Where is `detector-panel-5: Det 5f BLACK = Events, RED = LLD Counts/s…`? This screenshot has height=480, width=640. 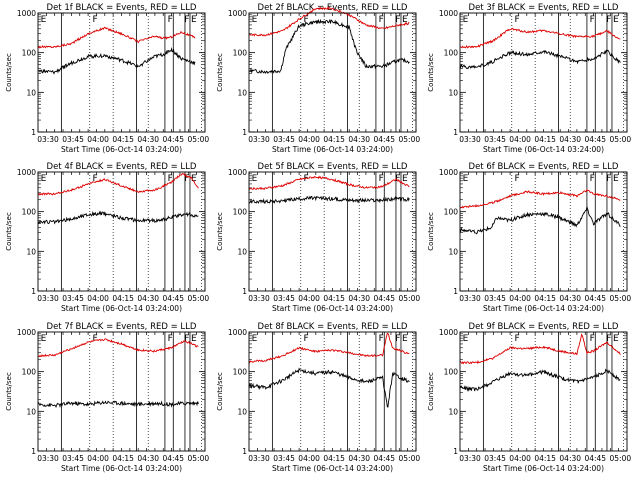 detector-panel-5: Det 5f BLACK = Events, RED = LLD Counts/s… is located at coordinates (318, 237).